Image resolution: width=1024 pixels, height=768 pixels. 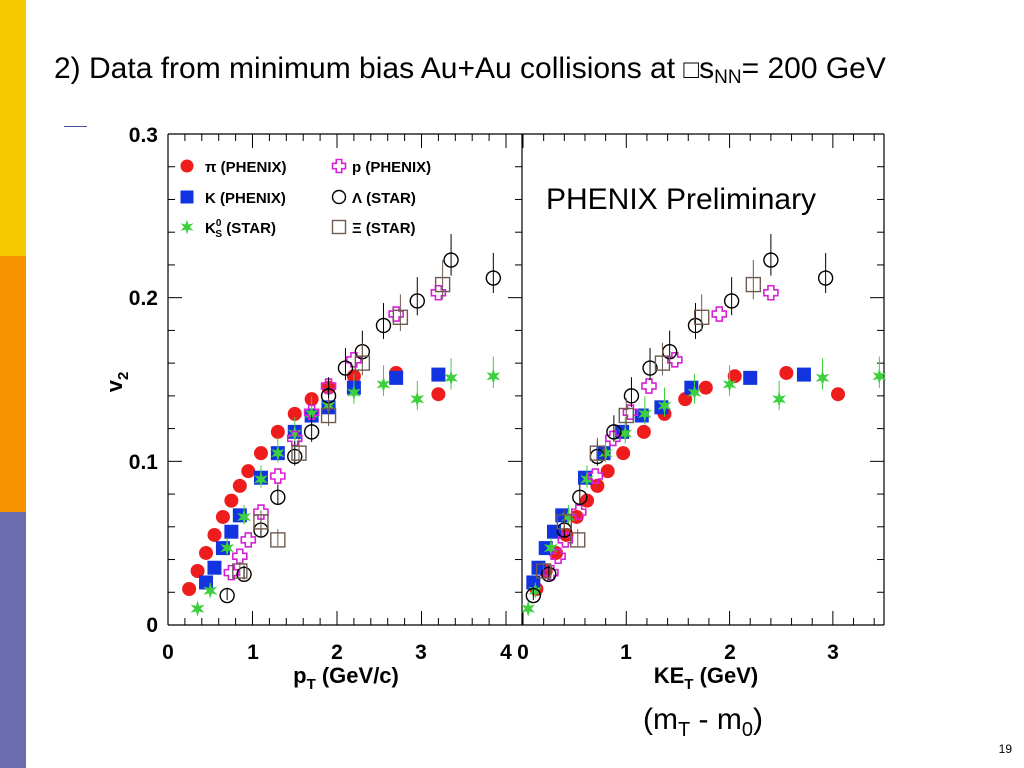 I want to click on right-x-tick-labels: 0 1 2 3, so click(x=678, y=652).